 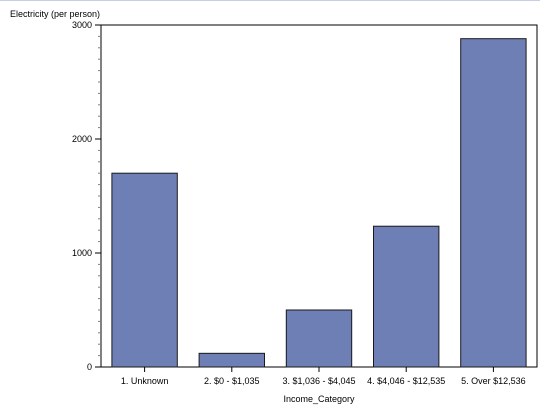 I want to click on x-tick-label: 1. Unknown, so click(x=145, y=381).